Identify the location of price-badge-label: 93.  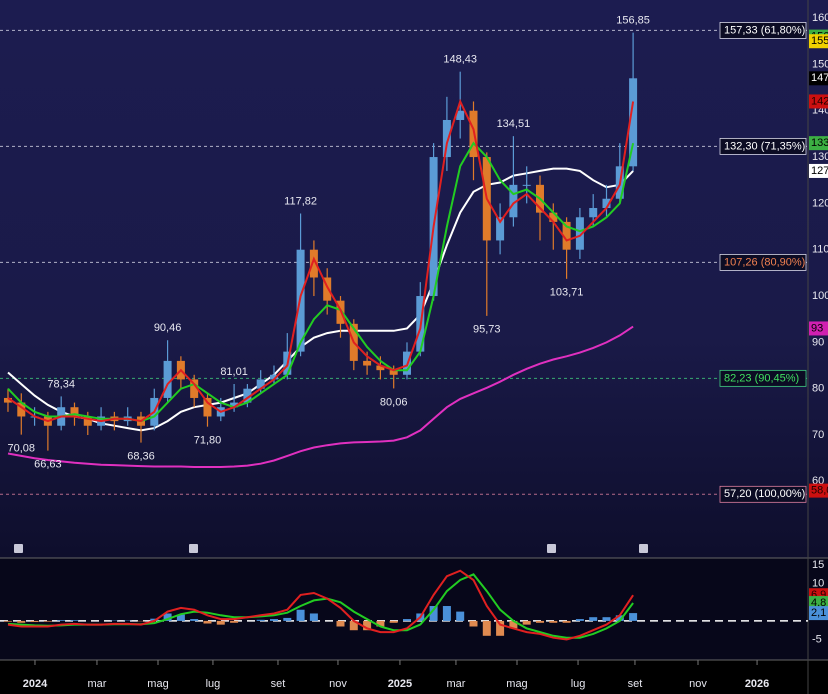
(817, 328).